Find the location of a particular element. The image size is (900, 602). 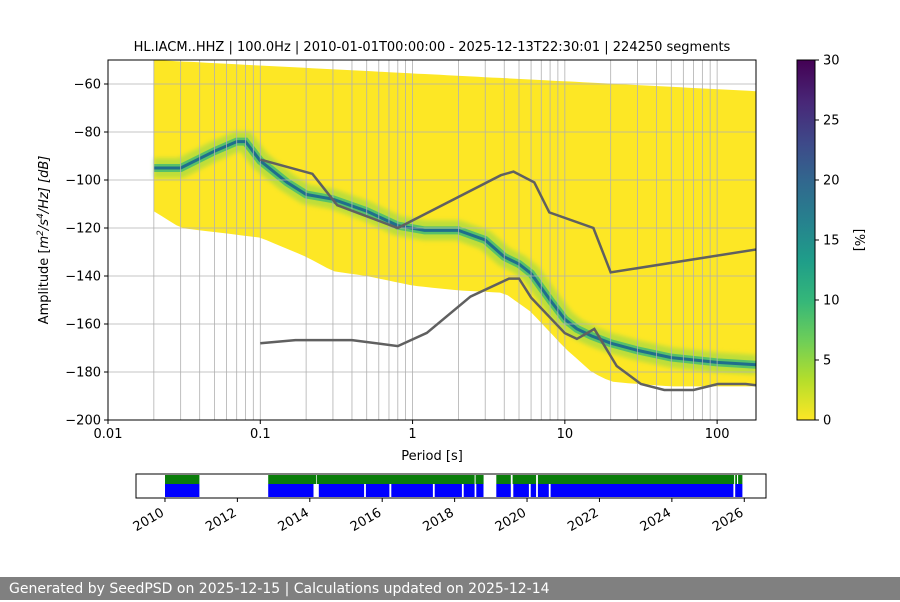

x-axis: 0.01 0.1 1 10 100 is located at coordinates (412, 431).